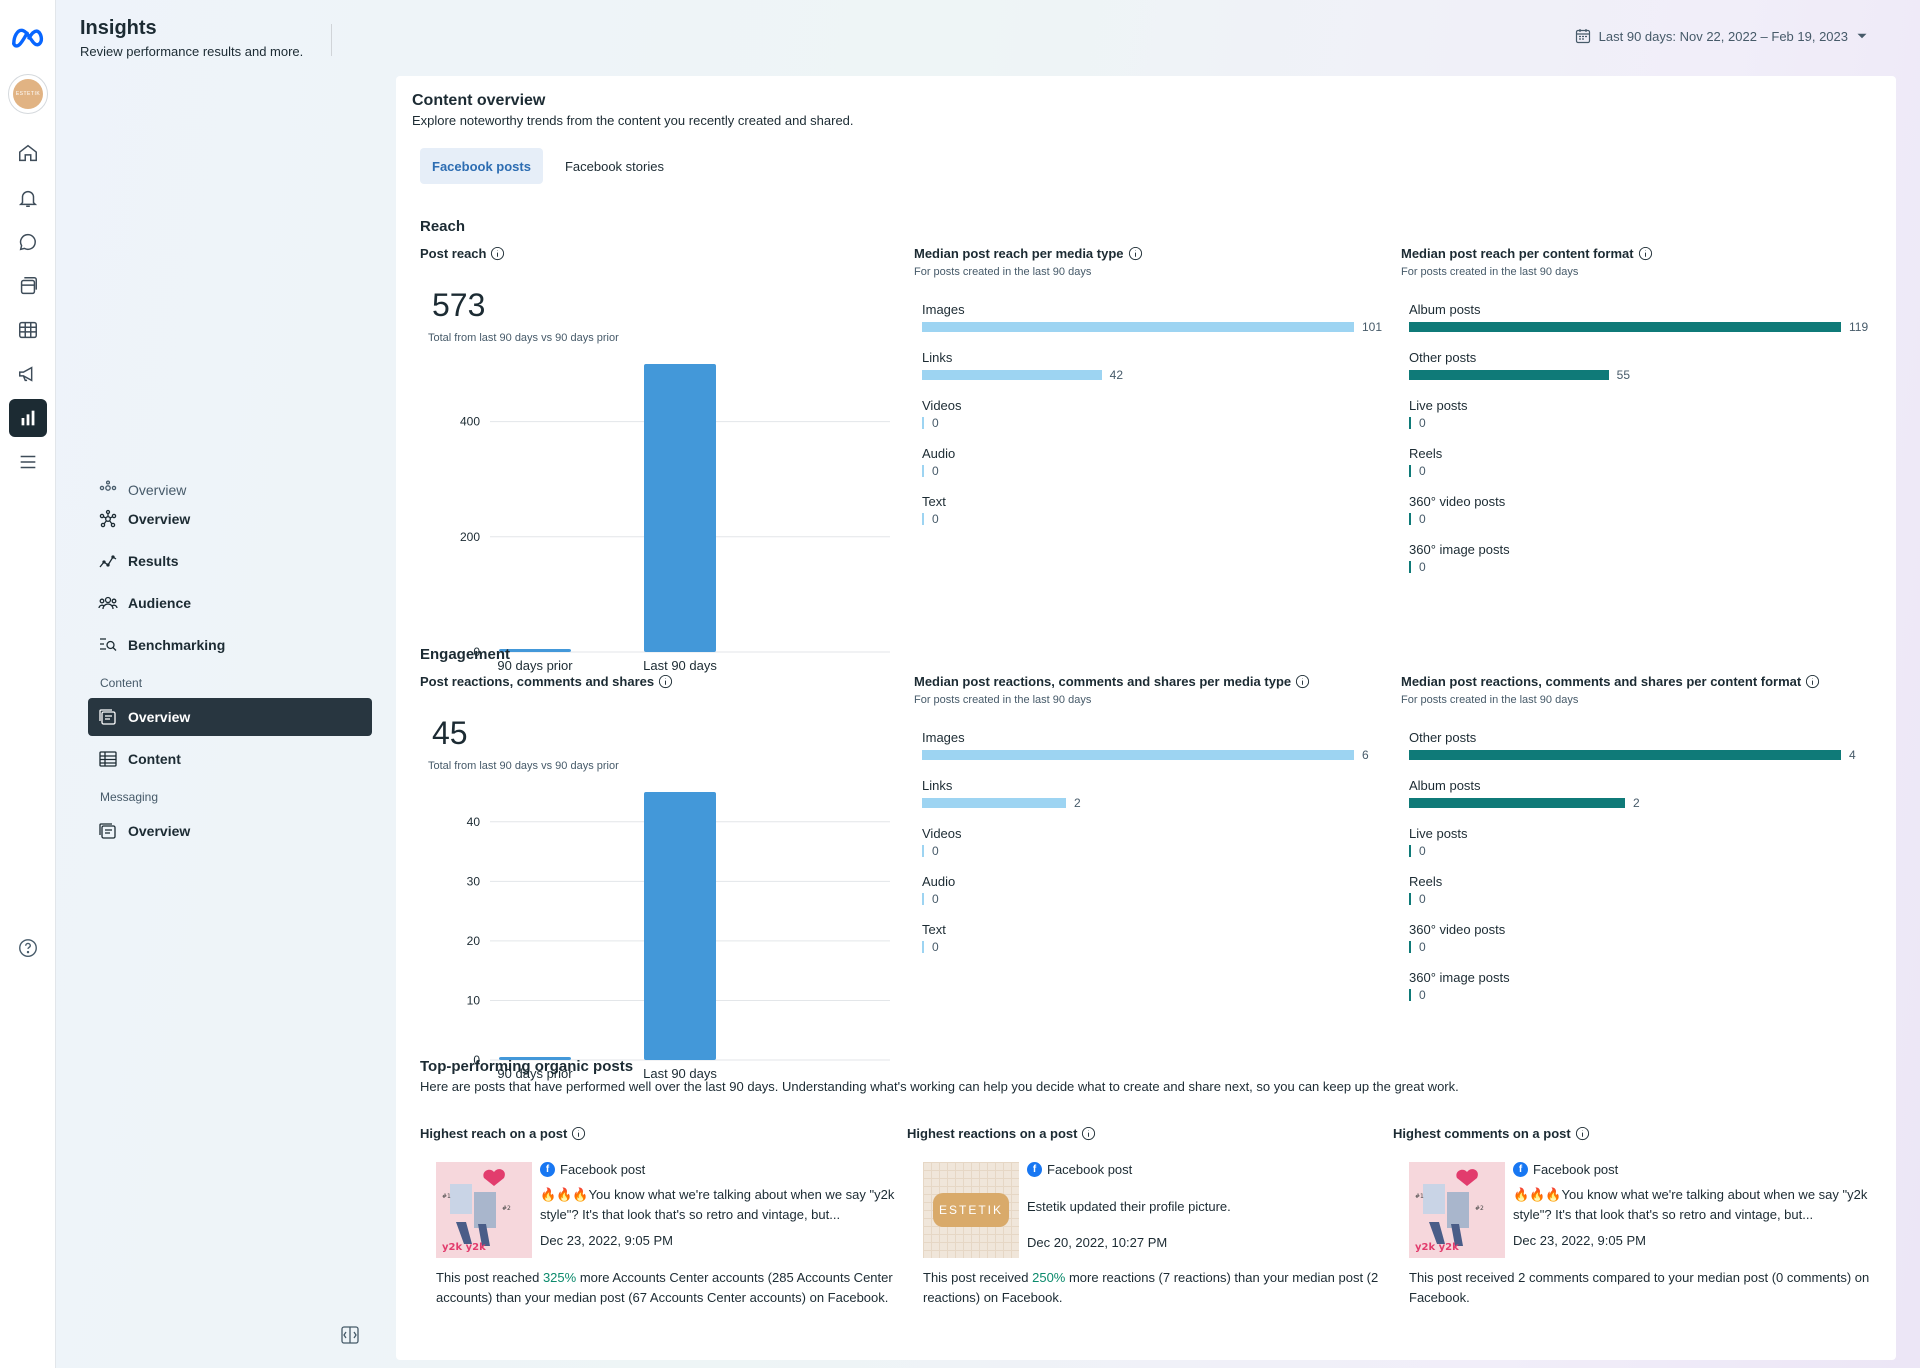 The width and height of the screenshot is (1920, 1368). I want to click on avatar-text: ESTETIK, so click(28, 94).